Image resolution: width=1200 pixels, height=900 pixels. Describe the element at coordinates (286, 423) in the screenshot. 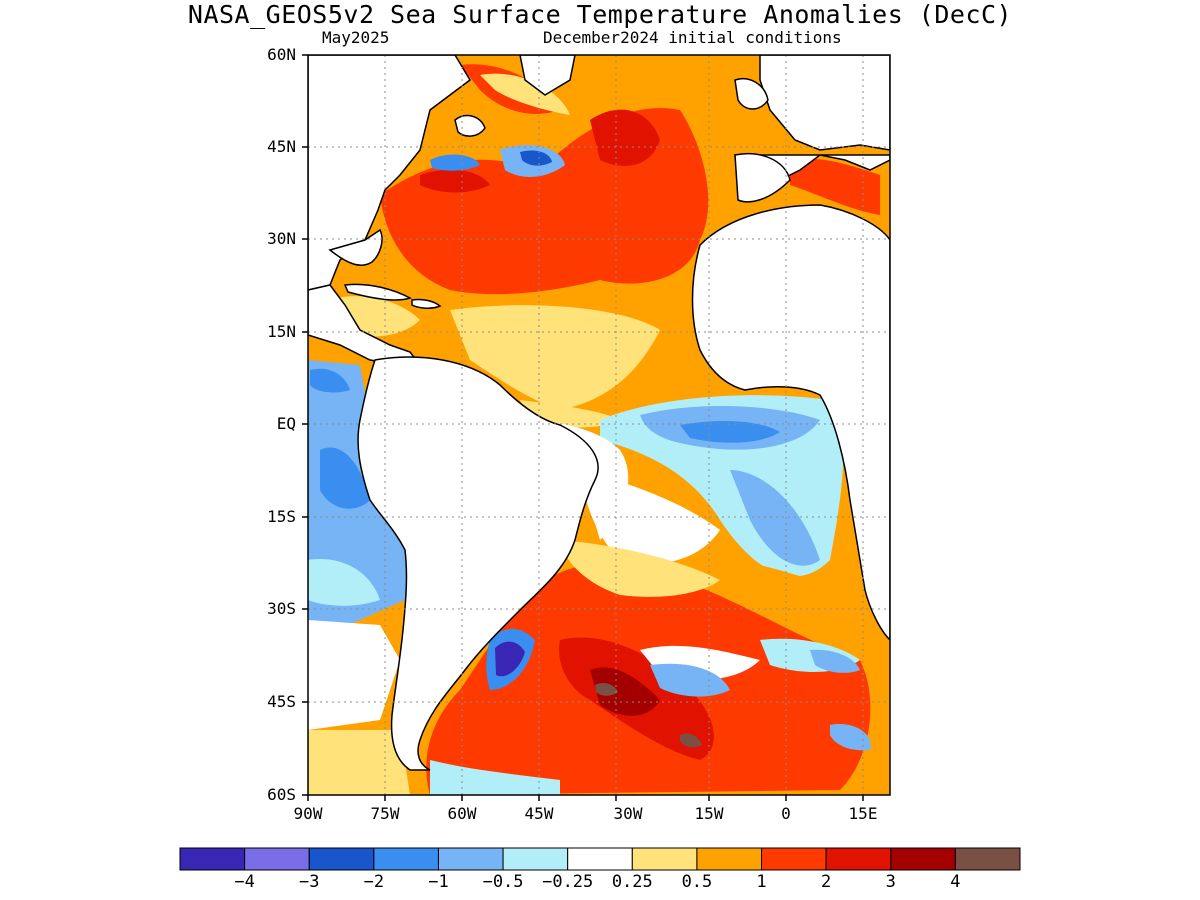

I see `lat-label-eq: EQ` at that location.